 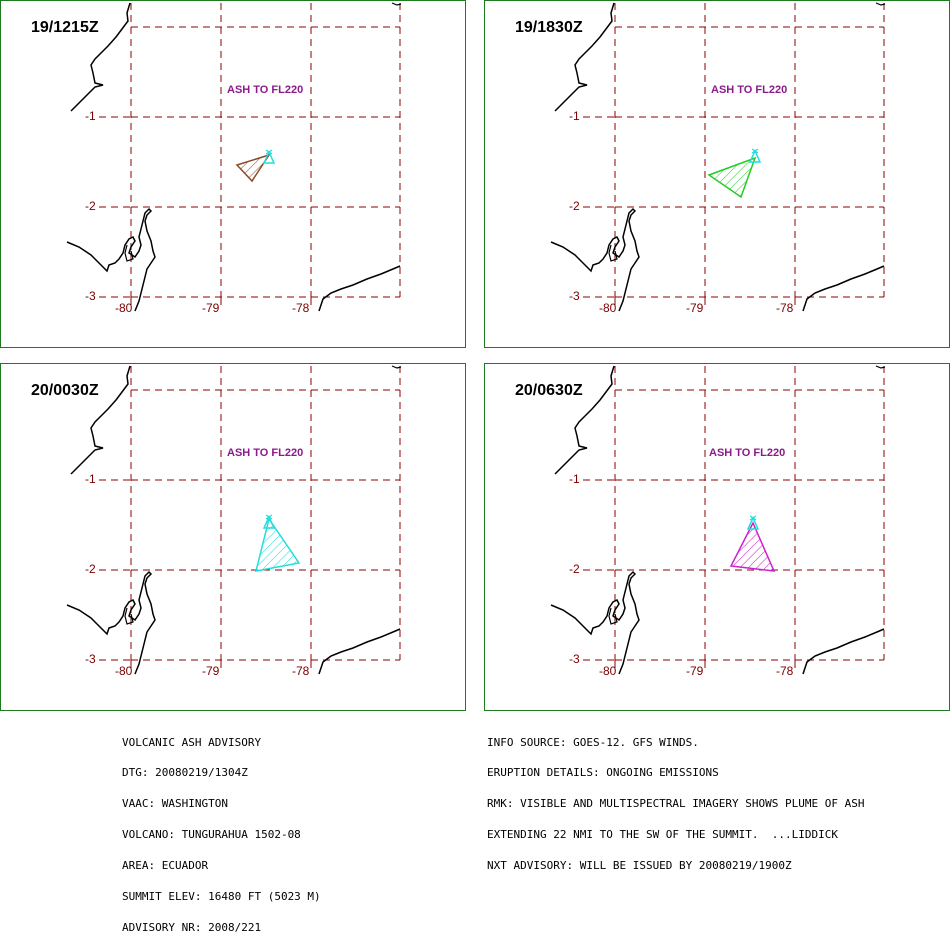 I want to click on advisory-dtg: DTG: 20080219/1304Z, so click(x=185, y=773).